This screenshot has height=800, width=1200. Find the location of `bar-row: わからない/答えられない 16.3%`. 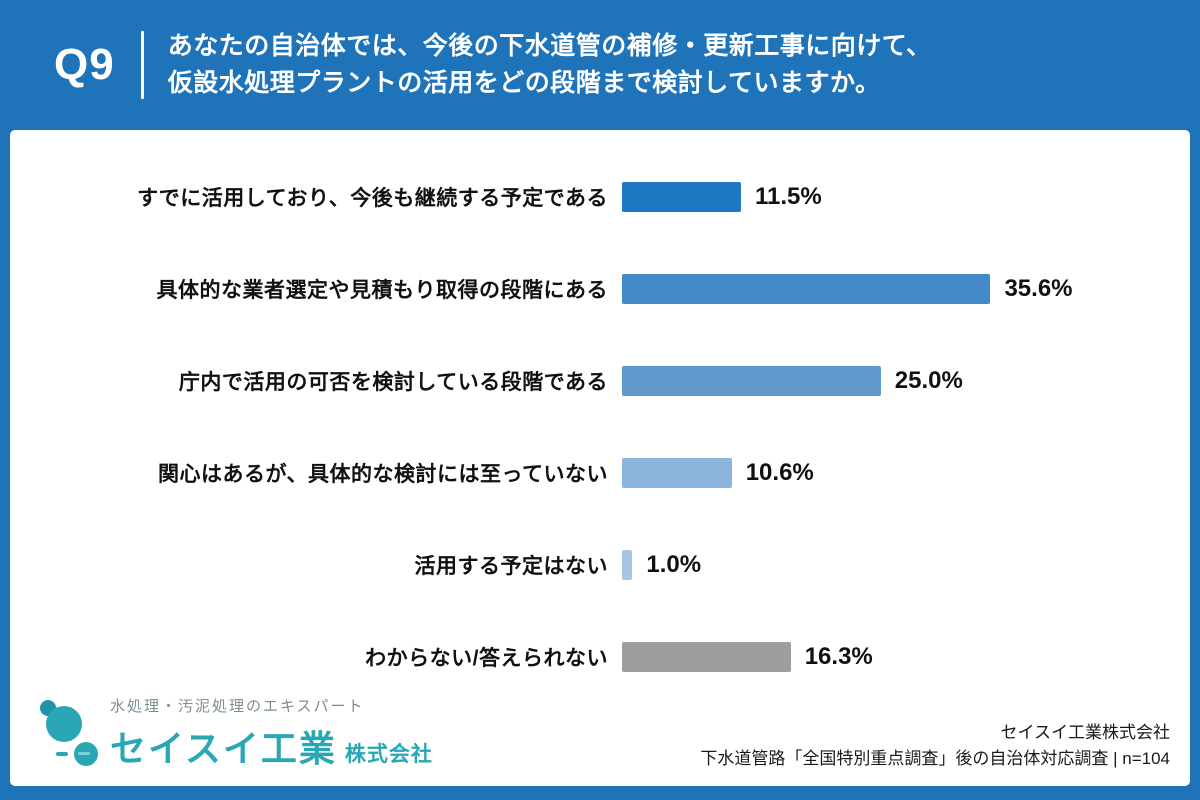

bar-row: わからない/答えられない 16.3% is located at coordinates (600, 657).